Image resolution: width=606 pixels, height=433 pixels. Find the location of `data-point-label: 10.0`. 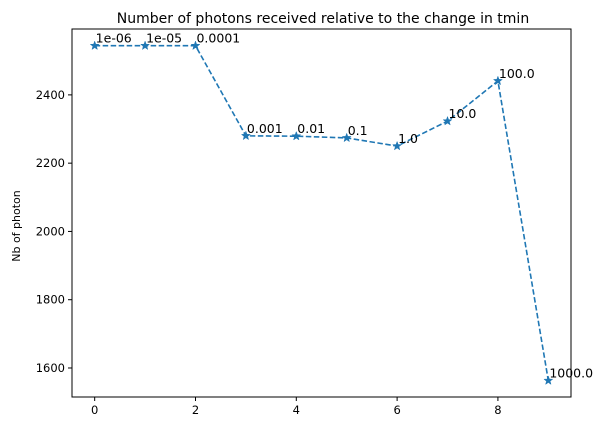

data-point-label: 10.0 is located at coordinates (463, 113).